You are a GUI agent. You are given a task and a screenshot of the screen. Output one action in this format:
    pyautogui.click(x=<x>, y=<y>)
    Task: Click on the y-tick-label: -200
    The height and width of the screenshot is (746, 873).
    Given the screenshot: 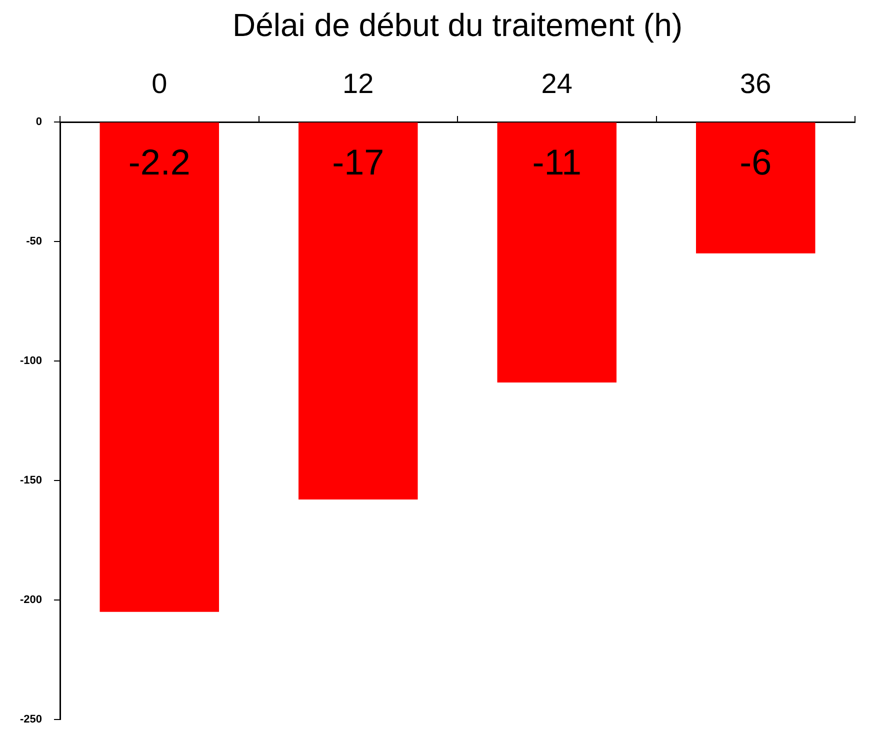 What is the action you would take?
    pyautogui.click(x=31, y=600)
    